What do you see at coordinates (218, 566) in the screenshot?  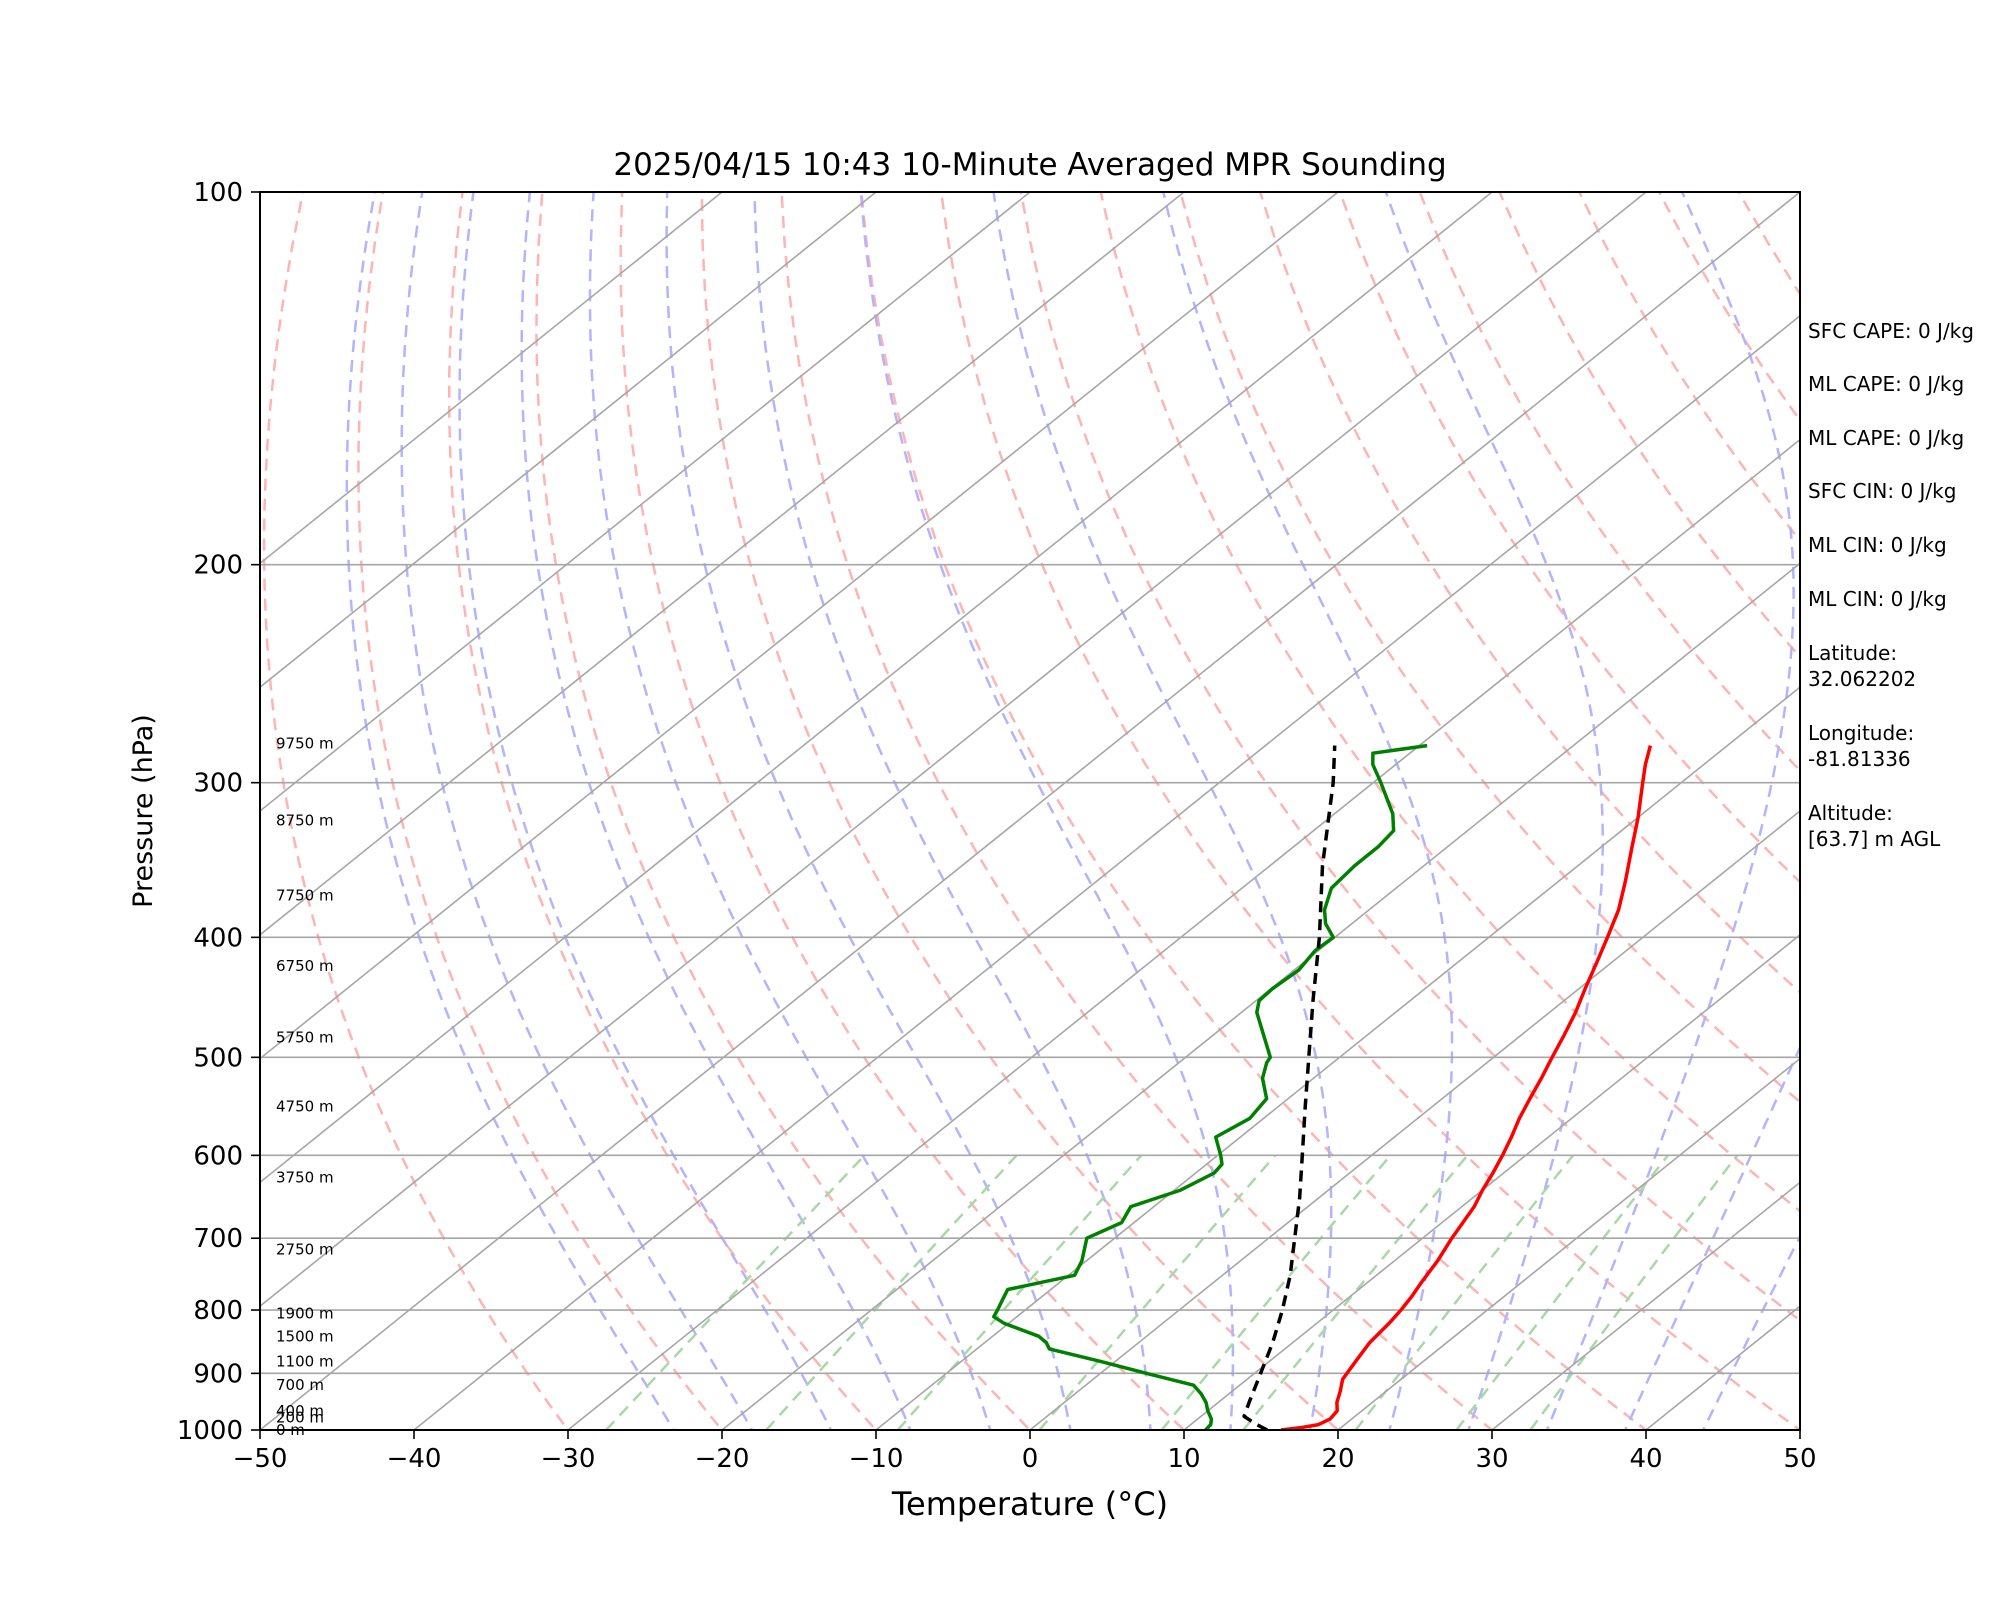 I see `y-tick-label: 200` at bounding box center [218, 566].